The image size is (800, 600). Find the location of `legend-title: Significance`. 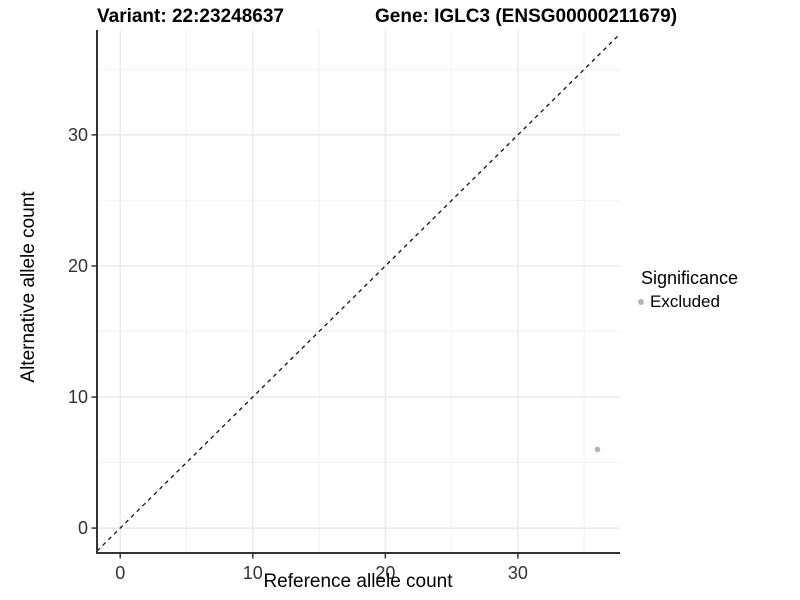

legend-title: Significance is located at coordinates (690, 278).